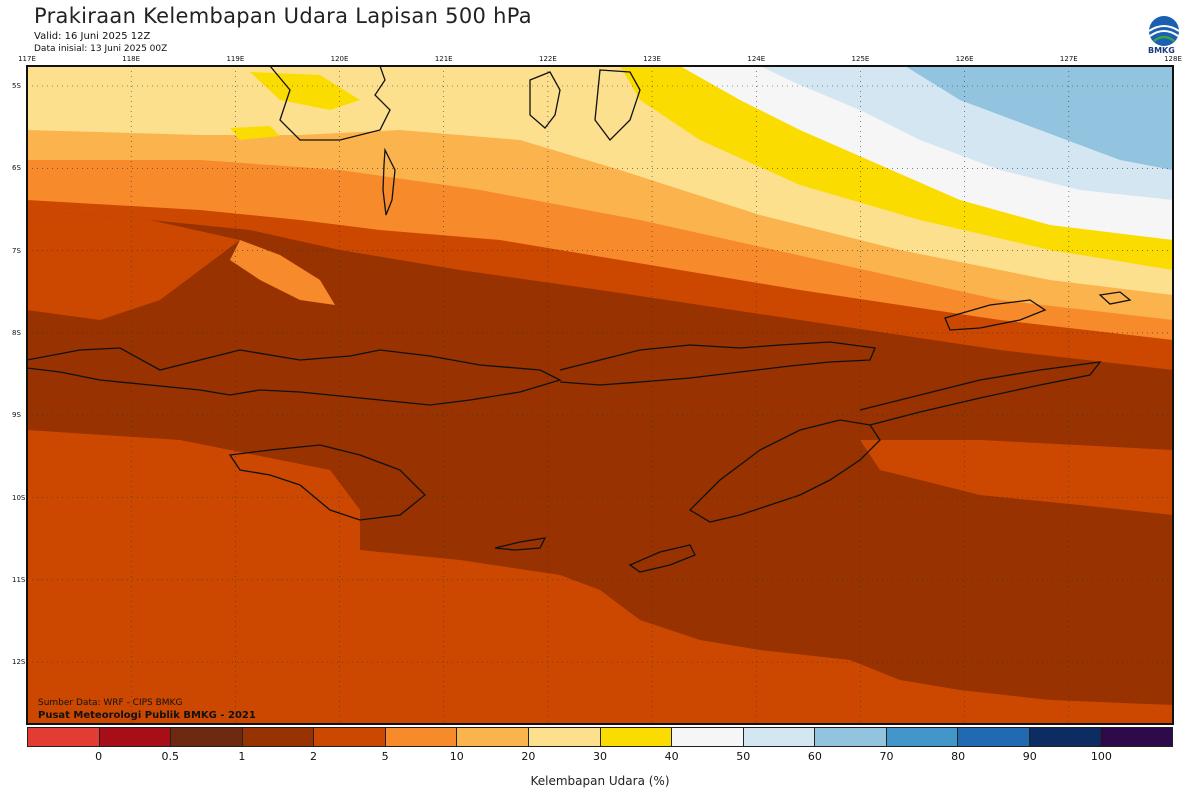 The width and height of the screenshot is (1200, 800). Describe the element at coordinates (756, 59) in the screenshot. I see `lon-label-124E: 124E` at that location.